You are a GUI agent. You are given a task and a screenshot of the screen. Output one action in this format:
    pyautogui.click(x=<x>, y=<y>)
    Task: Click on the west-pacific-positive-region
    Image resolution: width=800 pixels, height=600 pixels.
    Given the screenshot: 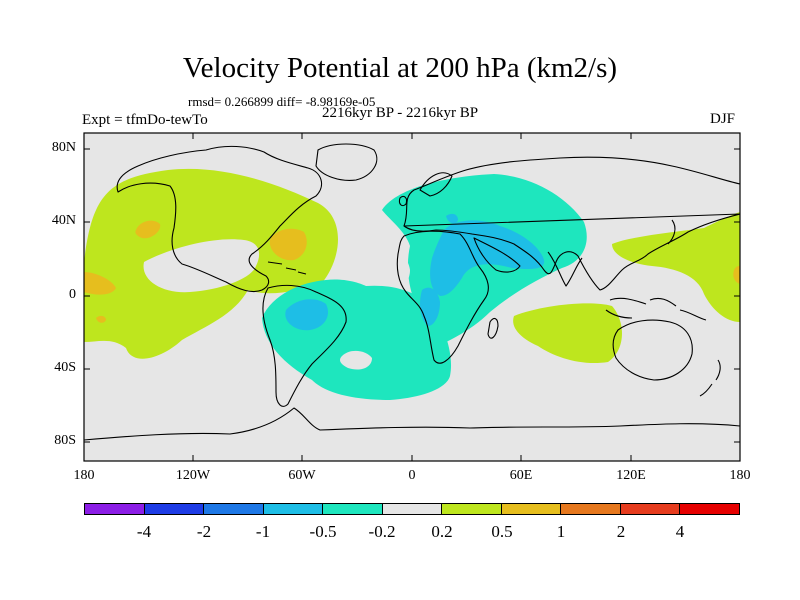 What is the action you would take?
    pyautogui.click(x=676, y=267)
    